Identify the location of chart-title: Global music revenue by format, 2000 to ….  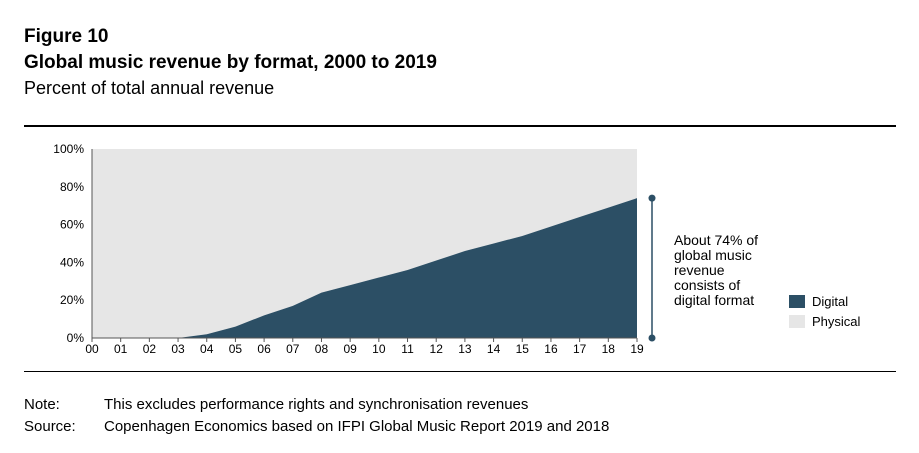
(230, 62).